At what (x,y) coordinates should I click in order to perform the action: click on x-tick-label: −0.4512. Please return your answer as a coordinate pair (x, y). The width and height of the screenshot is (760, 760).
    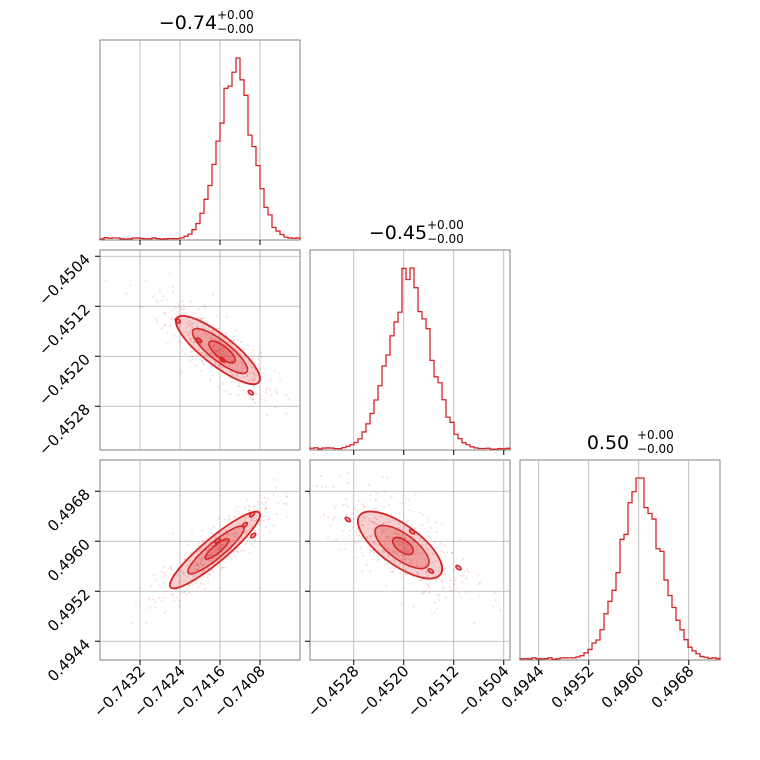
    Looking at the image, I should click on (433, 691).